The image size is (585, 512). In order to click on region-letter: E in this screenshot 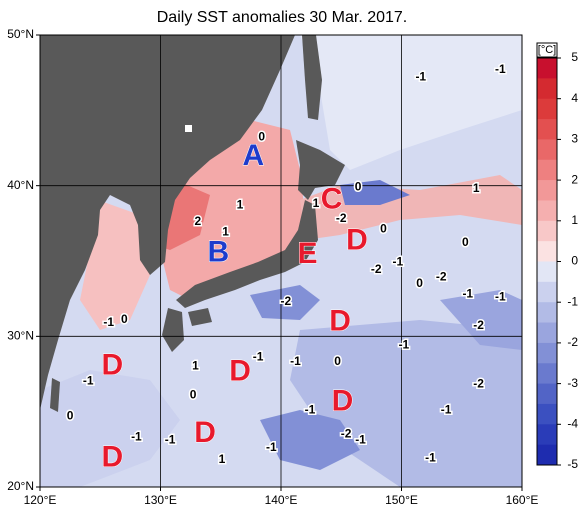, I will do `click(308, 253)`.